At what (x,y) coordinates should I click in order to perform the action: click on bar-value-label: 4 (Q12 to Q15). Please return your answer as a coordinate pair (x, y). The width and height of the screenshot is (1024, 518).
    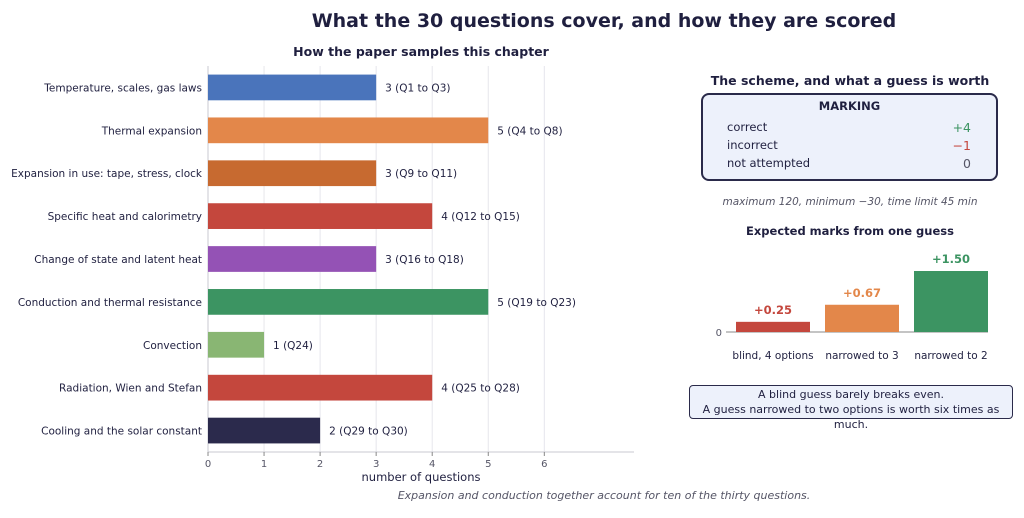
    Looking at the image, I should click on (480, 217).